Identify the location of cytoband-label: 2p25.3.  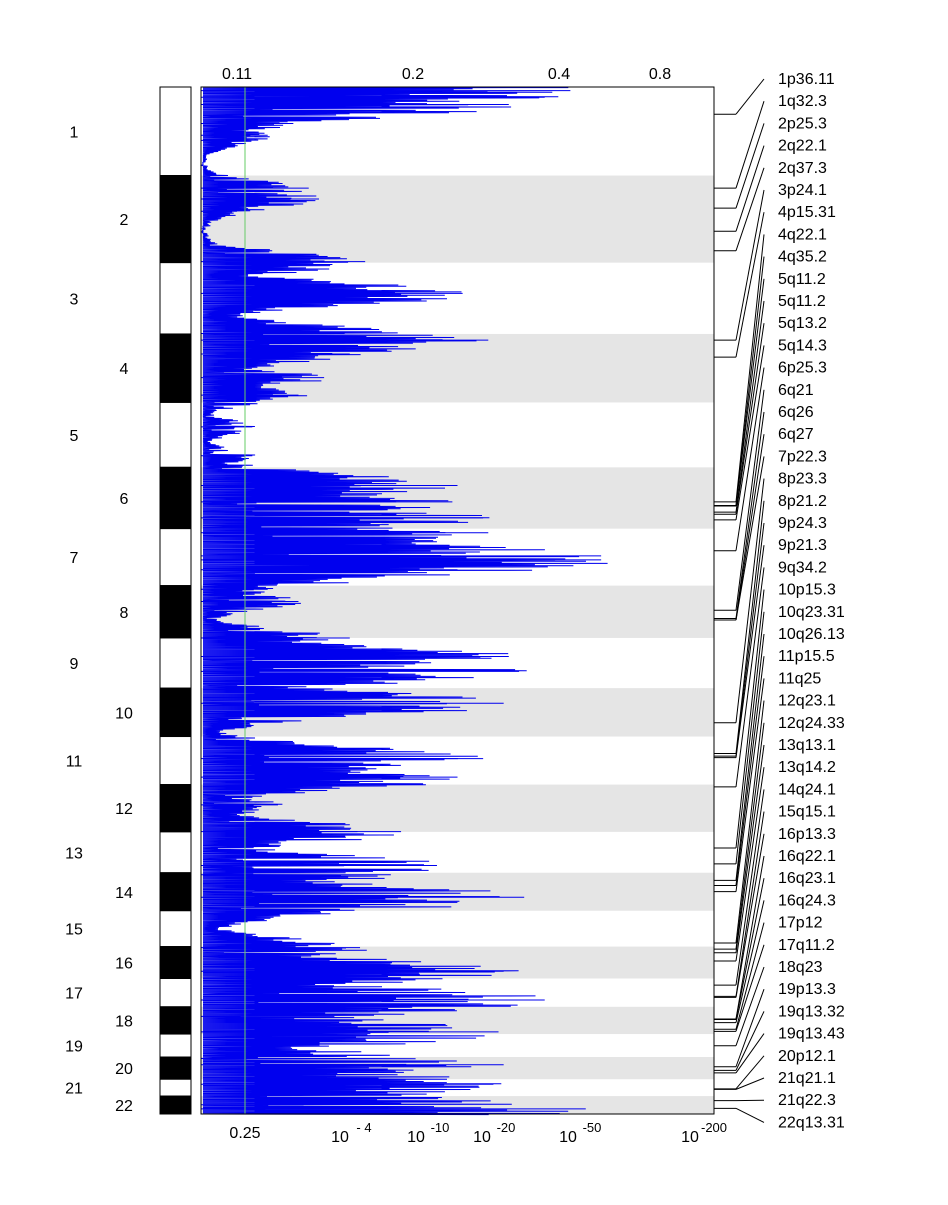
(802, 123).